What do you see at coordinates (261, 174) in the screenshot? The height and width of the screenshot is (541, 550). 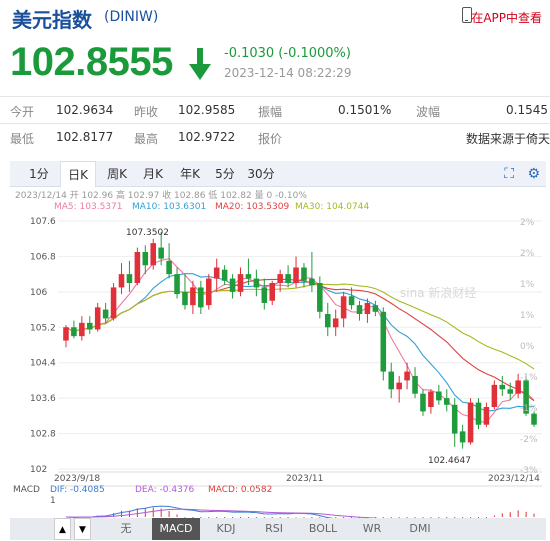 I see `tab-30min: 30分` at bounding box center [261, 174].